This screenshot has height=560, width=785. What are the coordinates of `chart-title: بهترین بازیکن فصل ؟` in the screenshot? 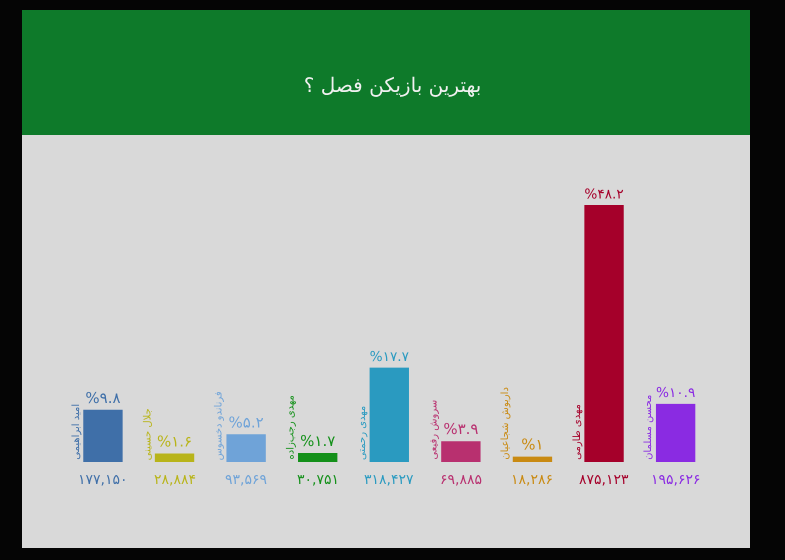 It's located at (393, 85).